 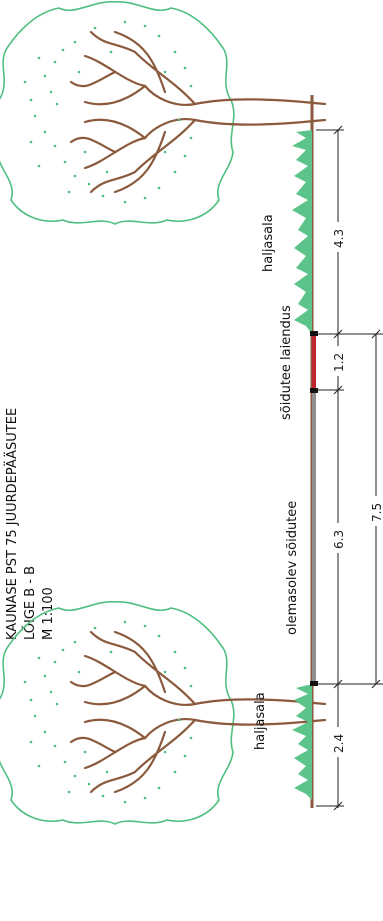 What do you see at coordinates (302, 232) in the screenshot?
I see `grass-verge-upper` at bounding box center [302, 232].